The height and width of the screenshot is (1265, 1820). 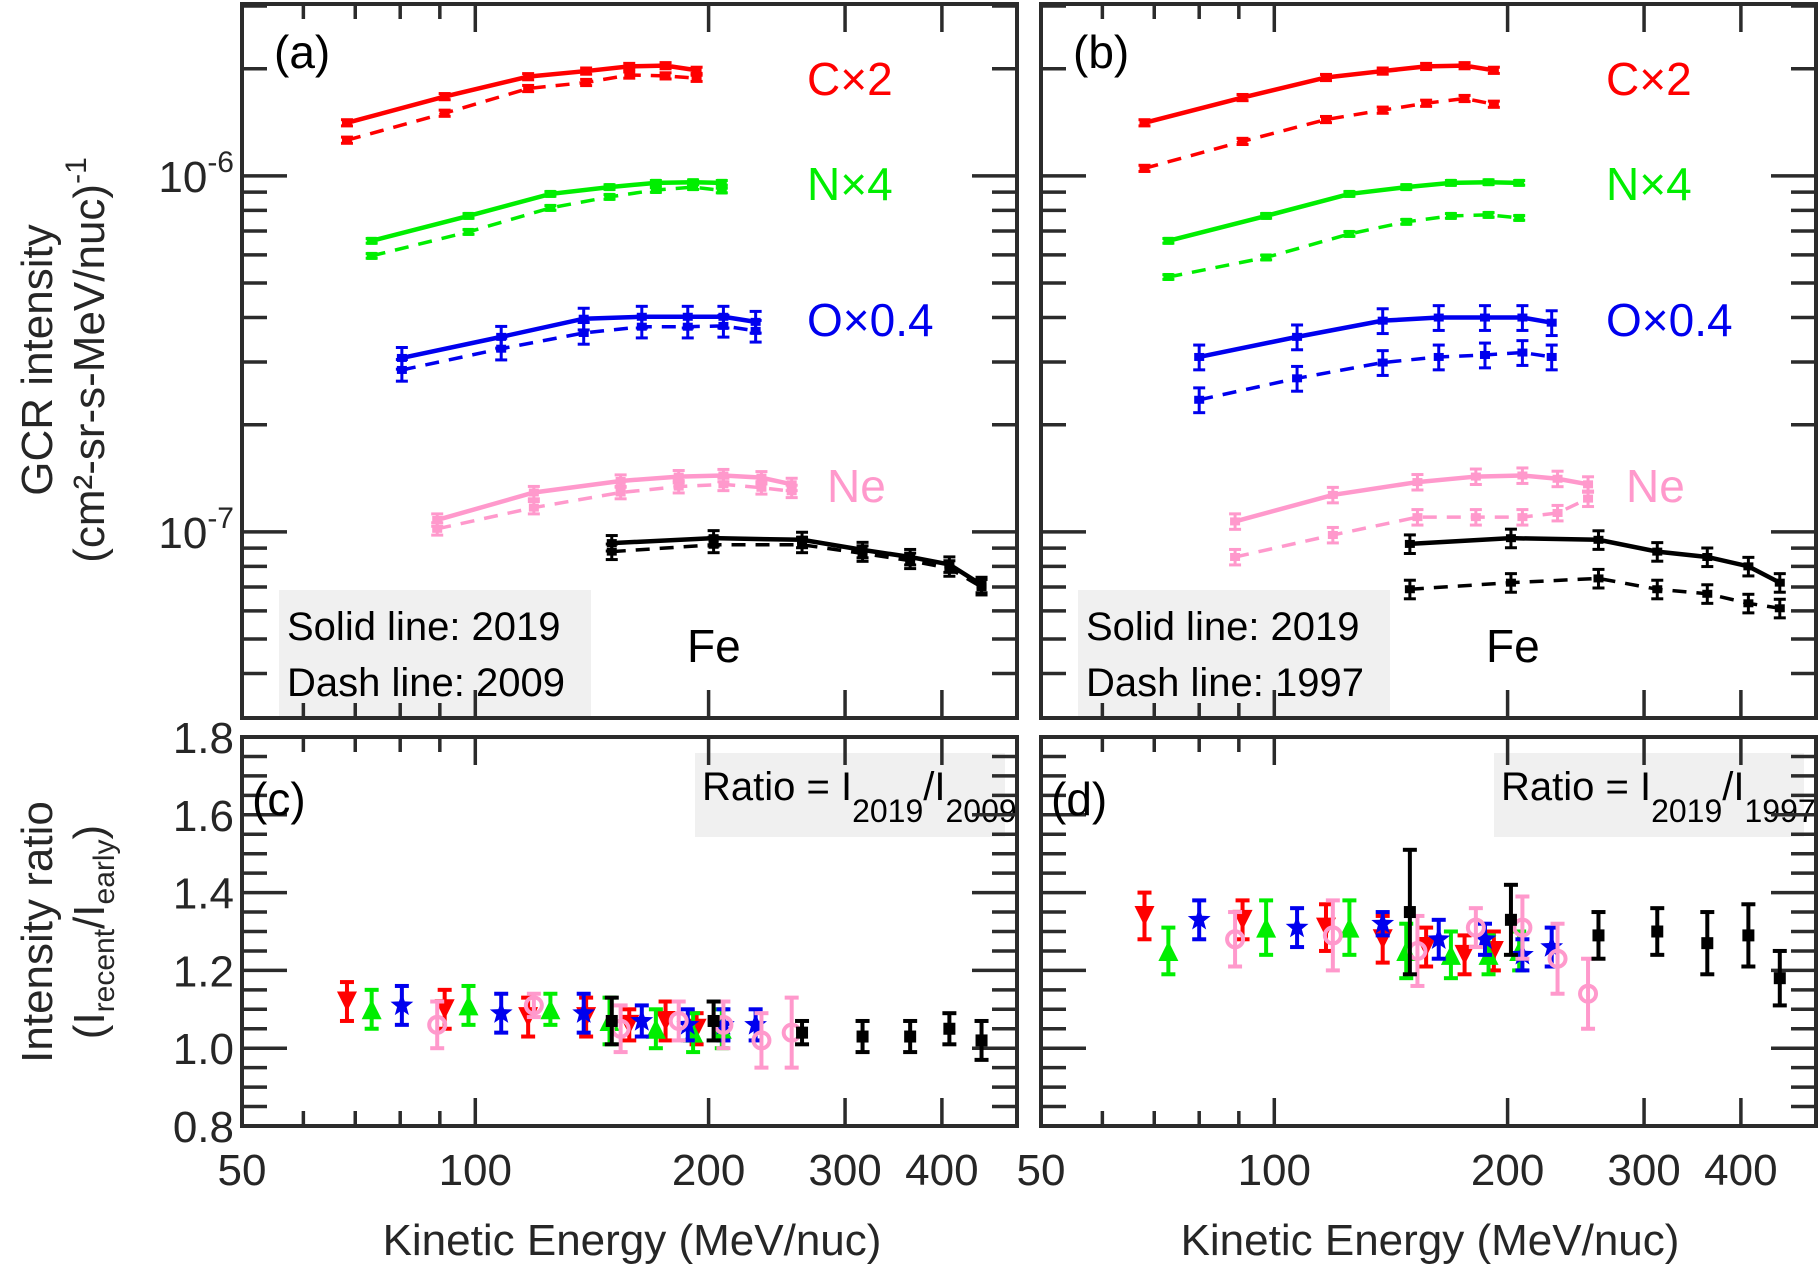 What do you see at coordinates (1242, 919) in the screenshot?
I see `marker-triangle-down` at bounding box center [1242, 919].